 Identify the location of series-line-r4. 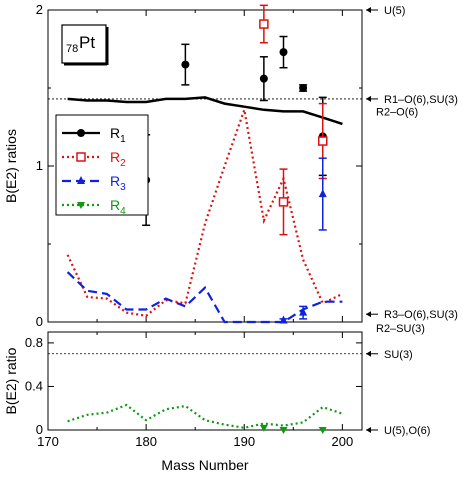
(205, 416).